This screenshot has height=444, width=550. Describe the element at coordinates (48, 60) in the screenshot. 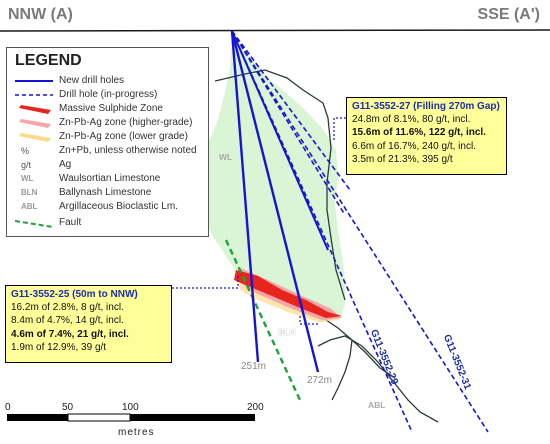

I see `legend-title: LEGEND` at that location.